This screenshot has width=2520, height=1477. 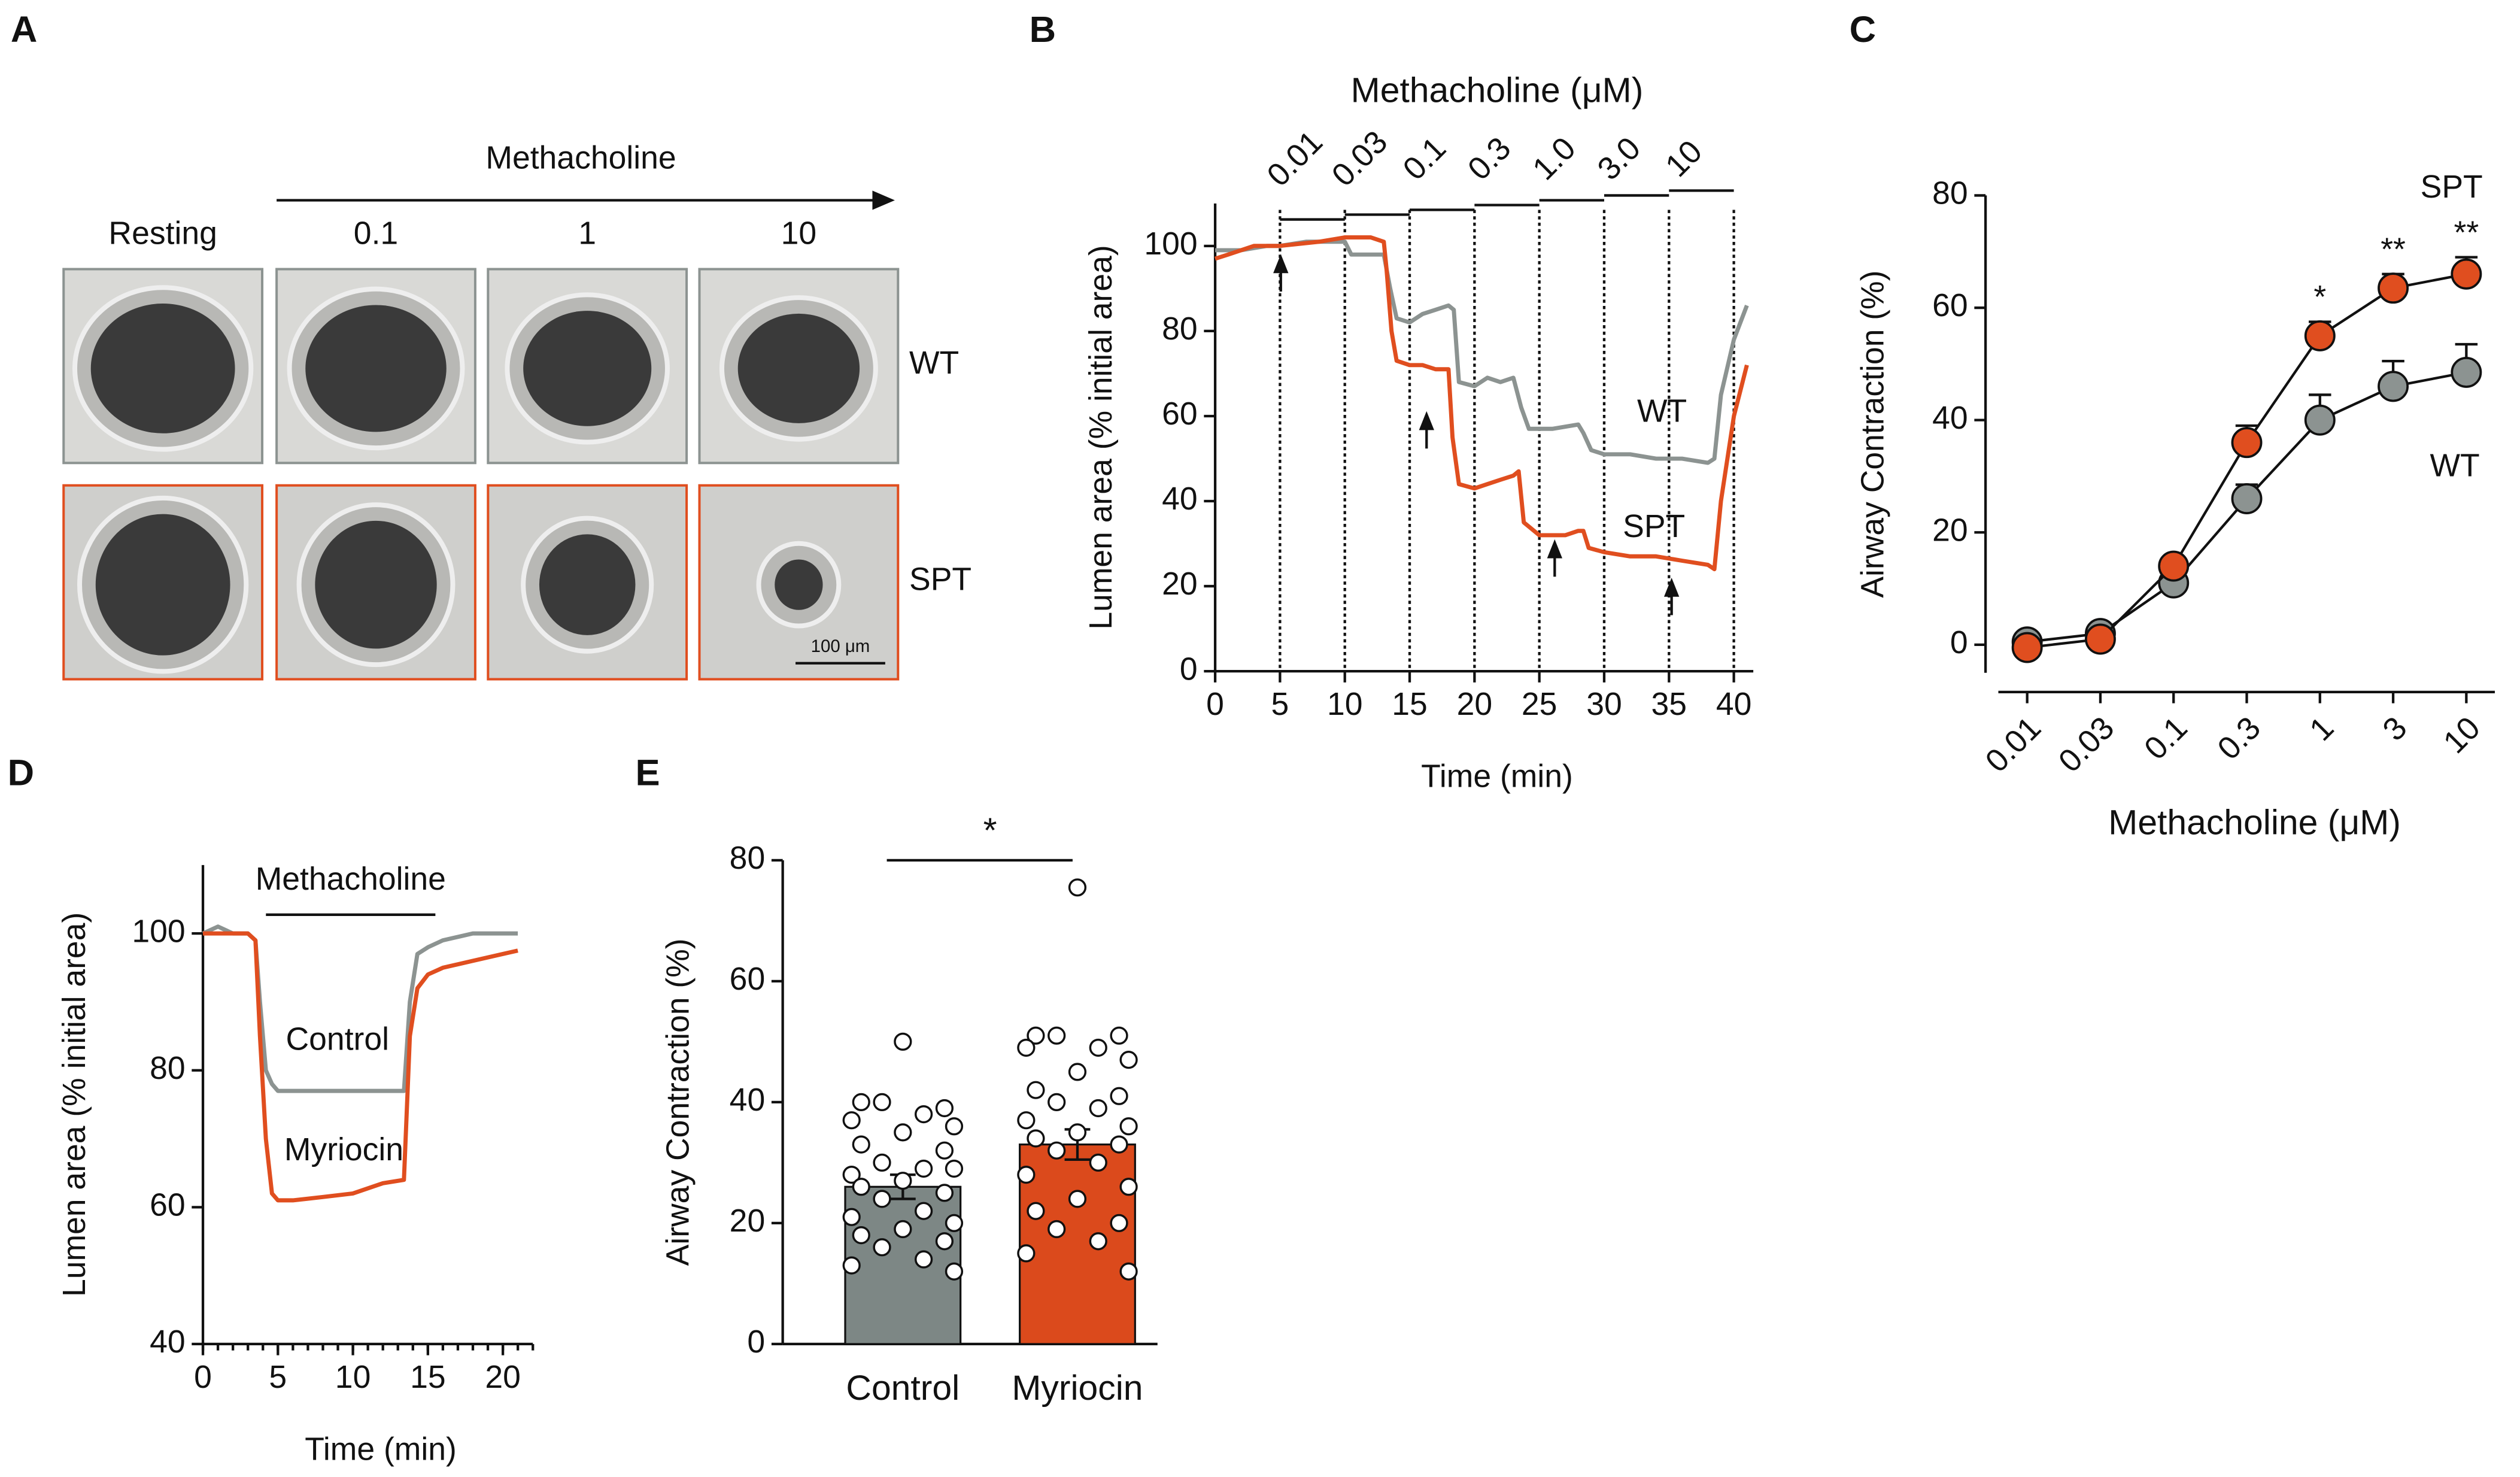 I want to click on panel-letter: B, so click(x=1043, y=29).